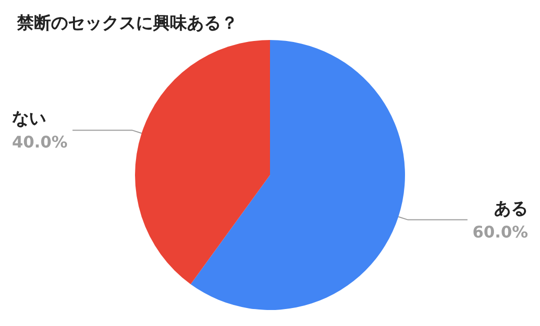 The height and width of the screenshot is (326, 540). What do you see at coordinates (500, 232) in the screenshot?
I see `data-label: 60.0%` at bounding box center [500, 232].